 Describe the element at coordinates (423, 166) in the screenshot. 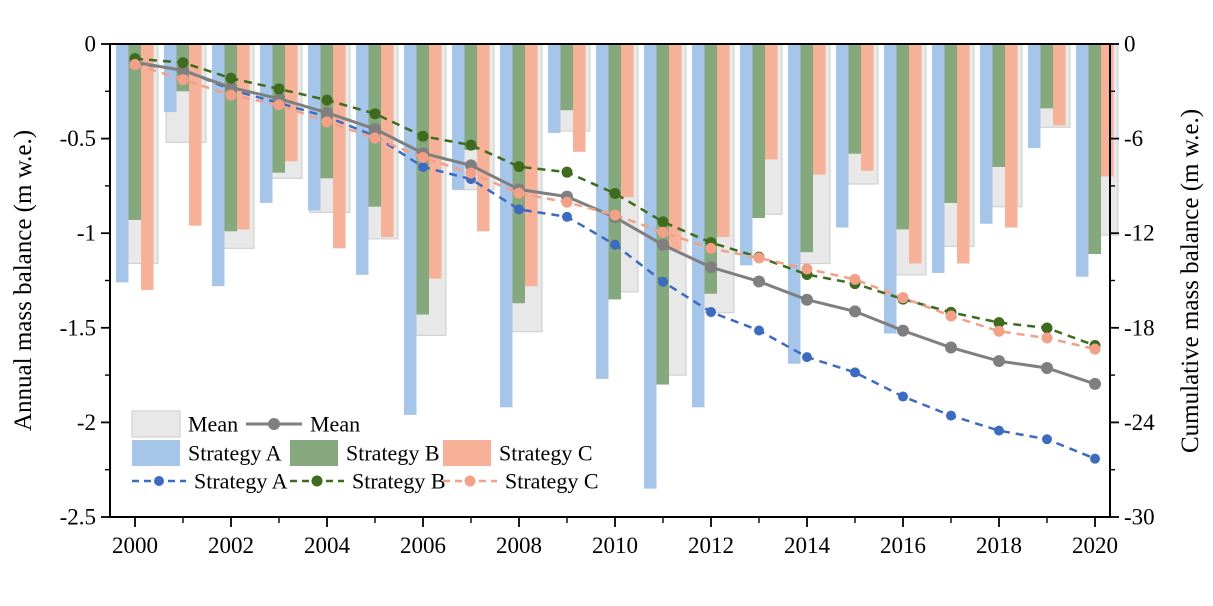

I see `point-strategy-a-2006` at that location.